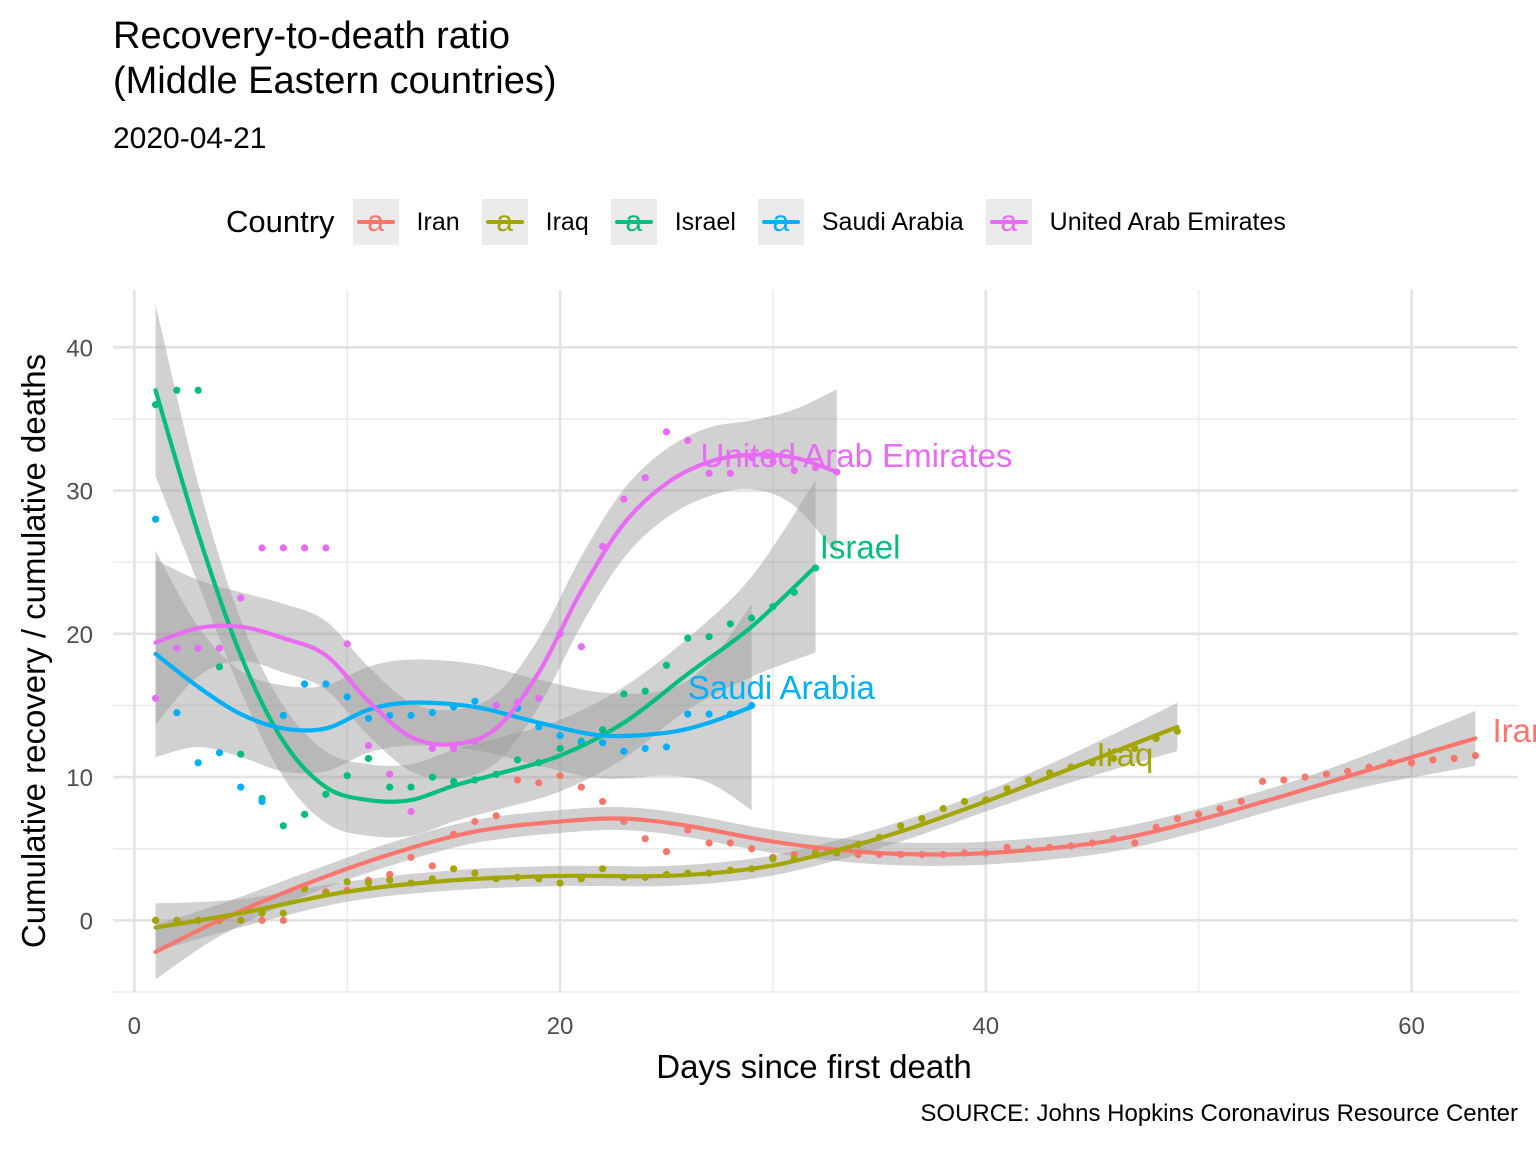 The image size is (1536, 1152). I want to click on x-tick-label: 0, so click(134, 1026).